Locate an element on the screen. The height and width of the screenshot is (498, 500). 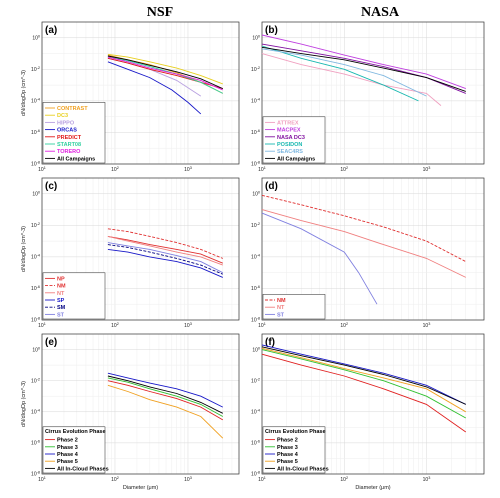
series-line-attrex is located at coordinates (351, 79).